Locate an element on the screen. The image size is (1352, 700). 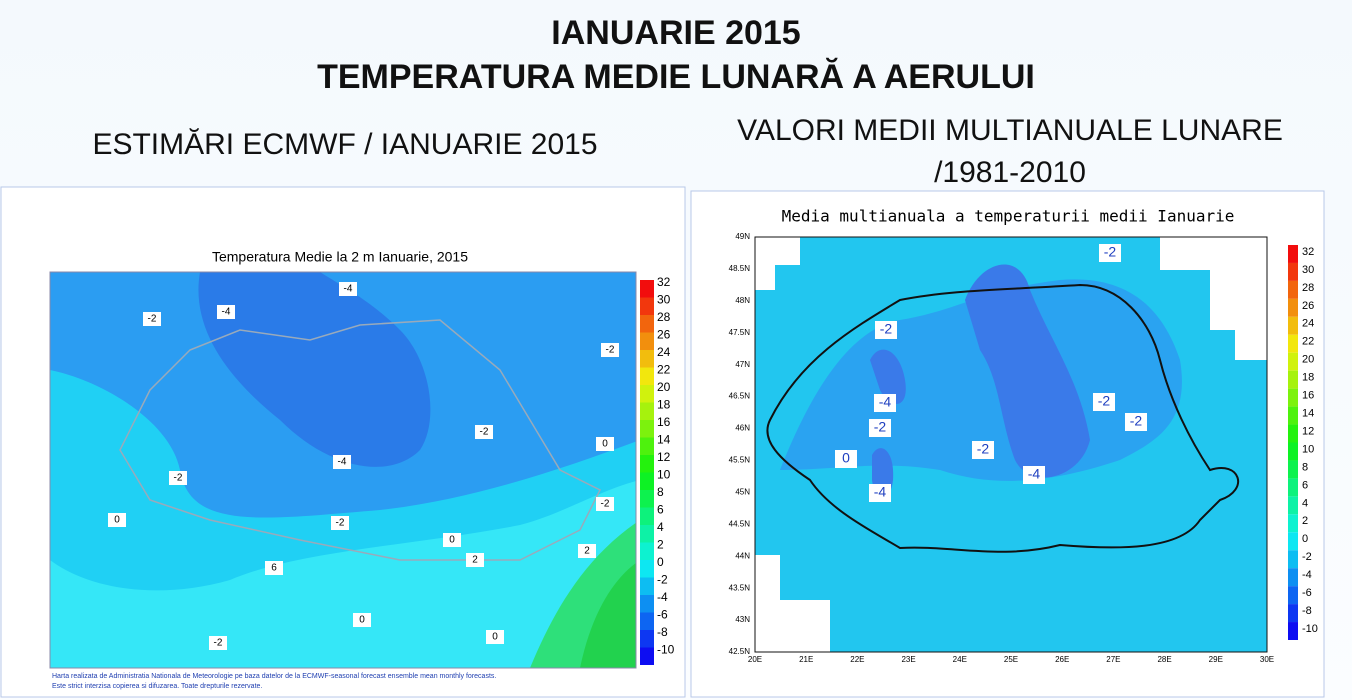
lon-label: 22E is located at coordinates (857, 659).